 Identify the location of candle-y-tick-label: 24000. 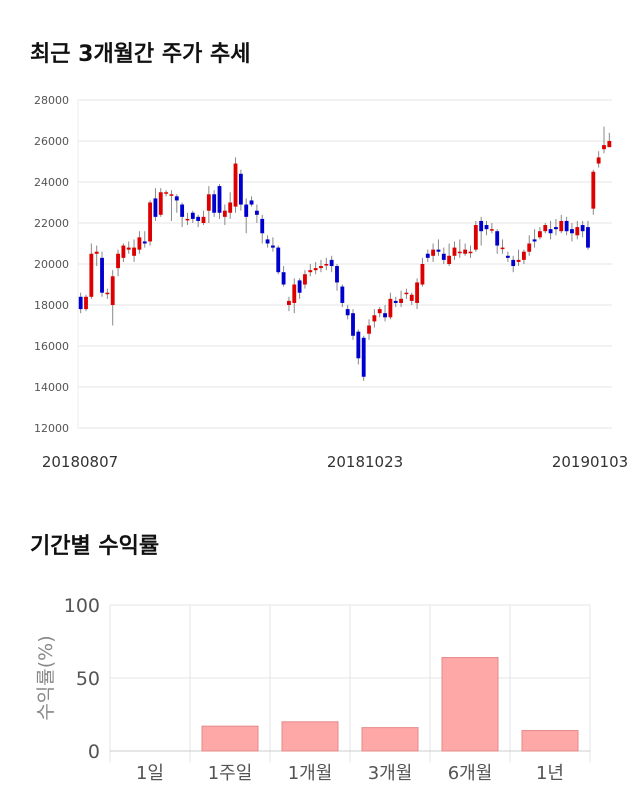
(51, 182).